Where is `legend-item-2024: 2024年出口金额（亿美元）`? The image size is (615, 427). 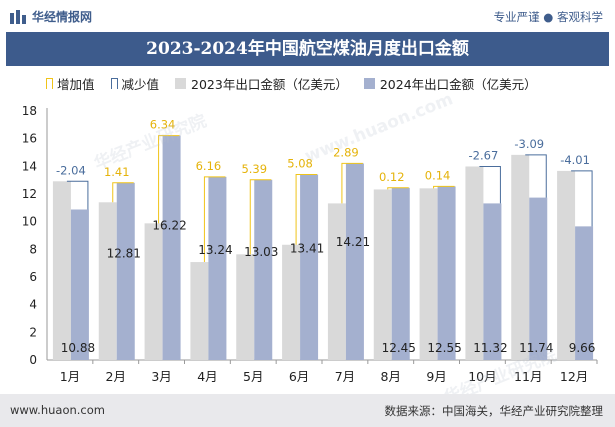 legend-item-2024: 2024年出口金额（亿美元） is located at coordinates (450, 83).